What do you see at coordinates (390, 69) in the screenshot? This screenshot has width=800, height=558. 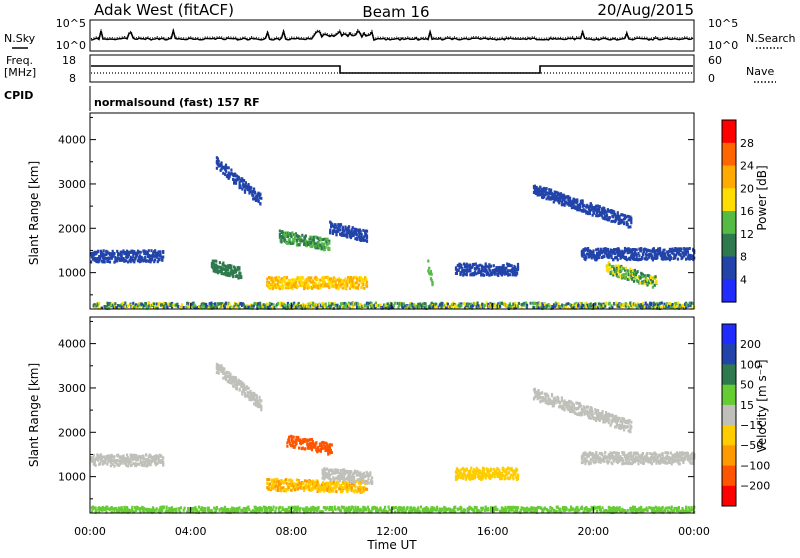 I see `frequency-panel: Freq. [MHz] 18 8 60 0 Nave` at bounding box center [390, 69].